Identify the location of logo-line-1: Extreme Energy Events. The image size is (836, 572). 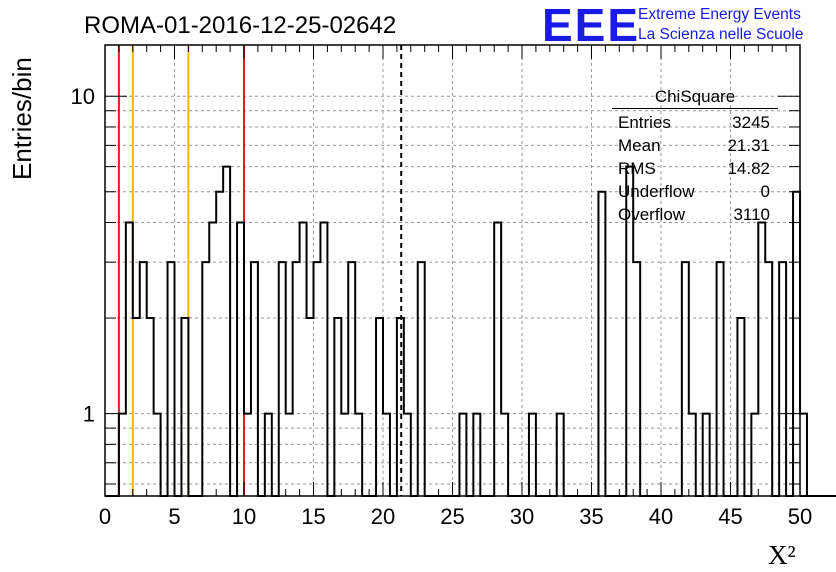
(719, 14).